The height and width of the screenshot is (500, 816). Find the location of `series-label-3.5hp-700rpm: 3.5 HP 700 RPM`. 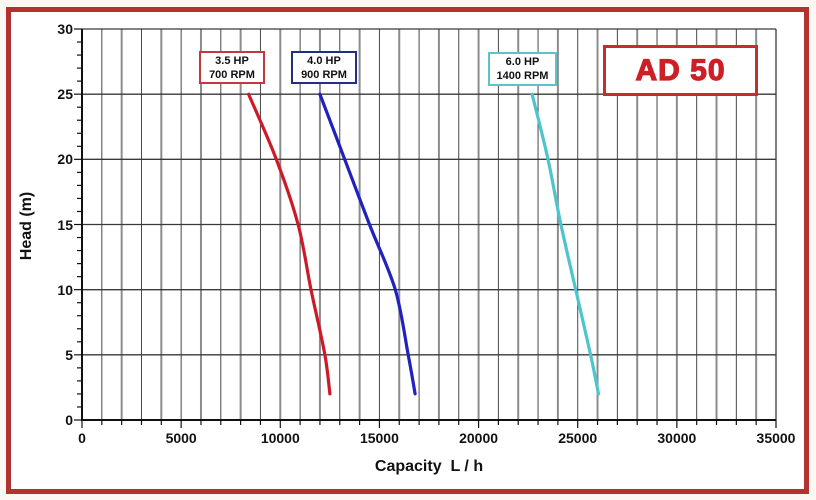

series-label-3.5hp-700rpm: 3.5 HP 700 RPM is located at coordinates (232, 67).